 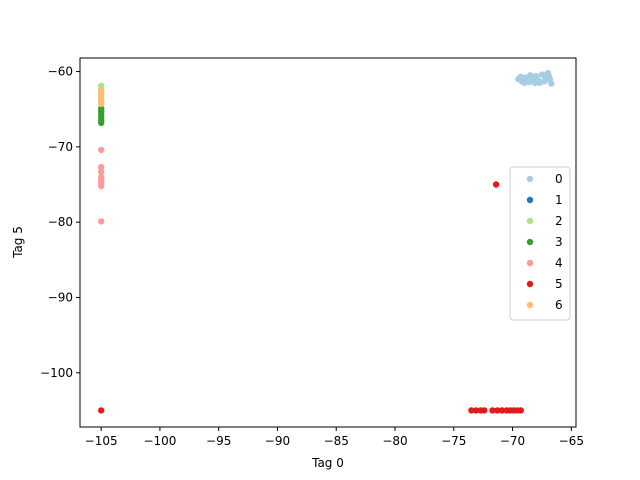 What do you see at coordinates (394, 441) in the screenshot?
I see `x-tick-label: −80` at bounding box center [394, 441].